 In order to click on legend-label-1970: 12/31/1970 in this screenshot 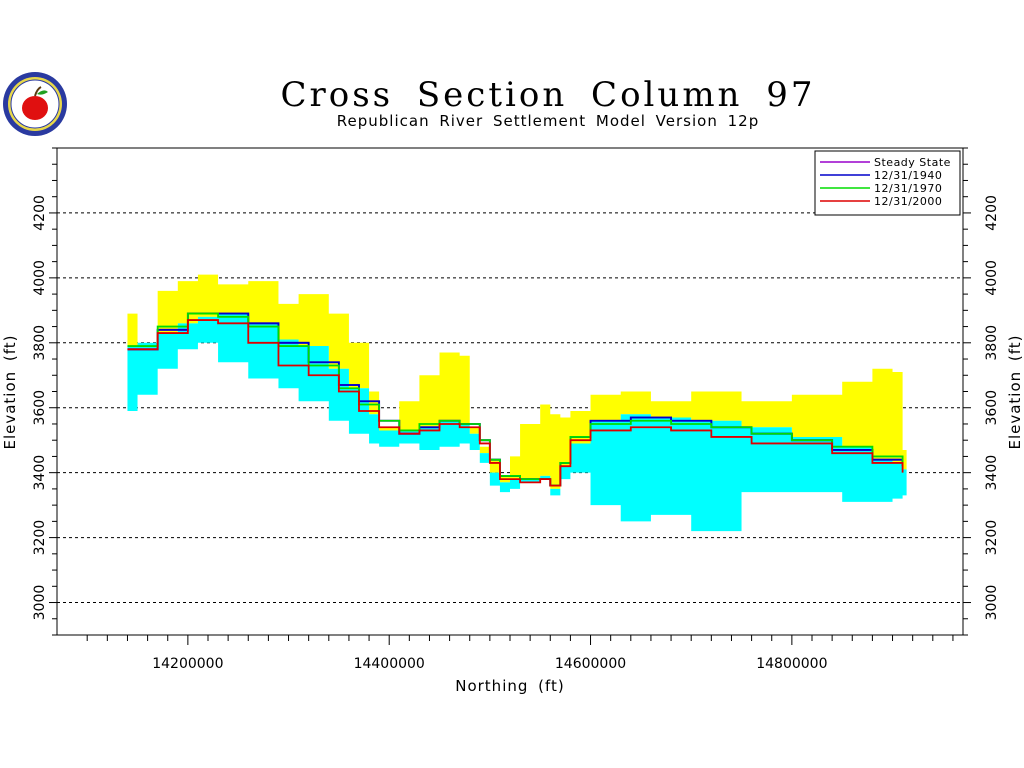, I will do `click(908, 188)`.